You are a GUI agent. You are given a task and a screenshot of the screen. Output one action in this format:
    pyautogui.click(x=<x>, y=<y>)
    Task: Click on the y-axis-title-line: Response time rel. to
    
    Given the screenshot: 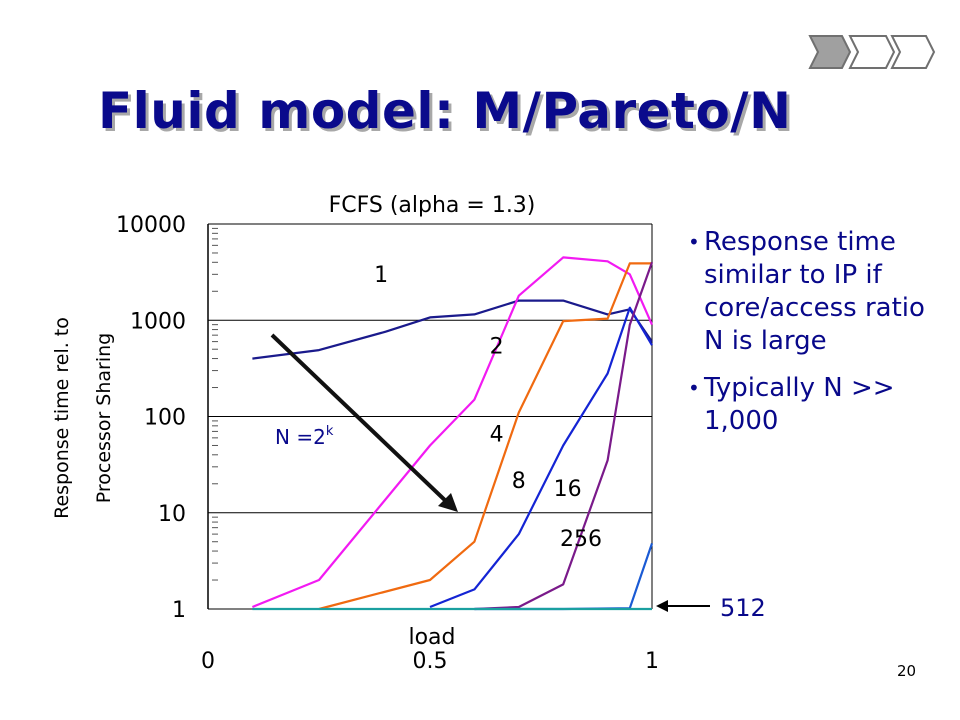 What is the action you would take?
    pyautogui.click(x=62, y=418)
    